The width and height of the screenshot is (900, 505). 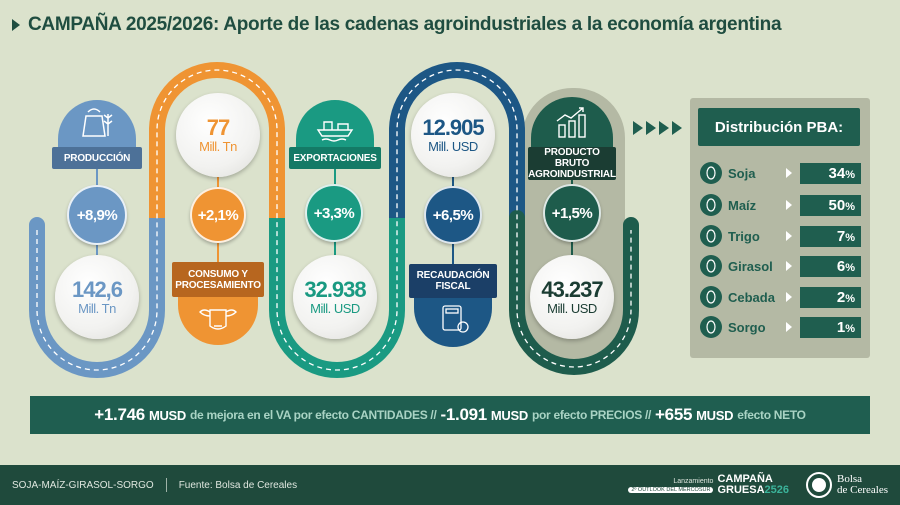 I want to click on corn-icon, so click(x=711, y=205).